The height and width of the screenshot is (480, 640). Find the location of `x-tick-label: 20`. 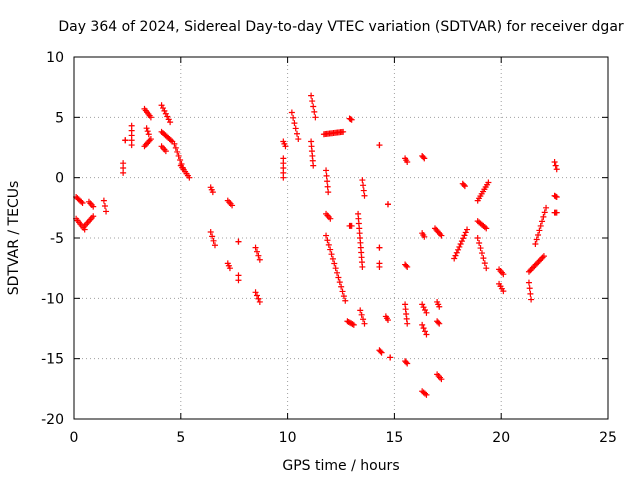

x-tick-label: 20 is located at coordinates (501, 438).